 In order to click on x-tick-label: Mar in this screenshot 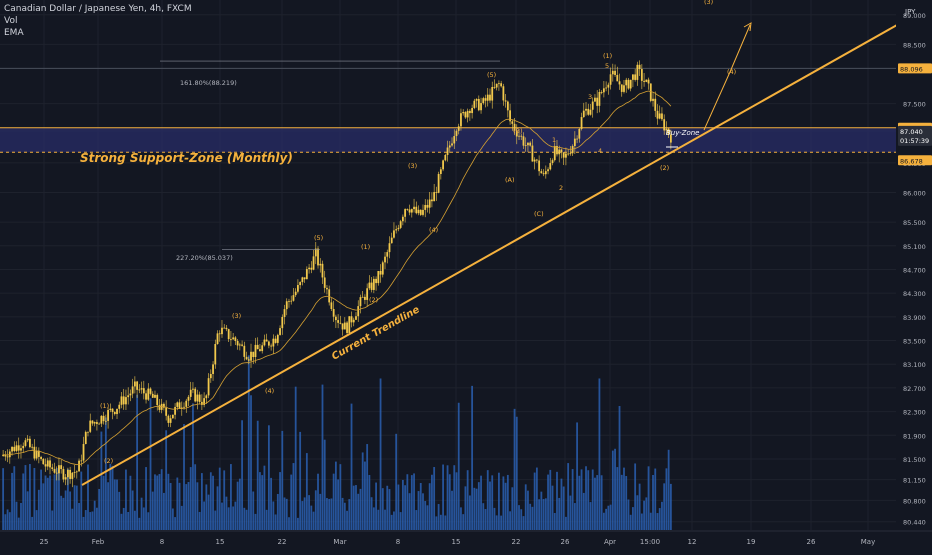, I will do `click(339, 542)`.